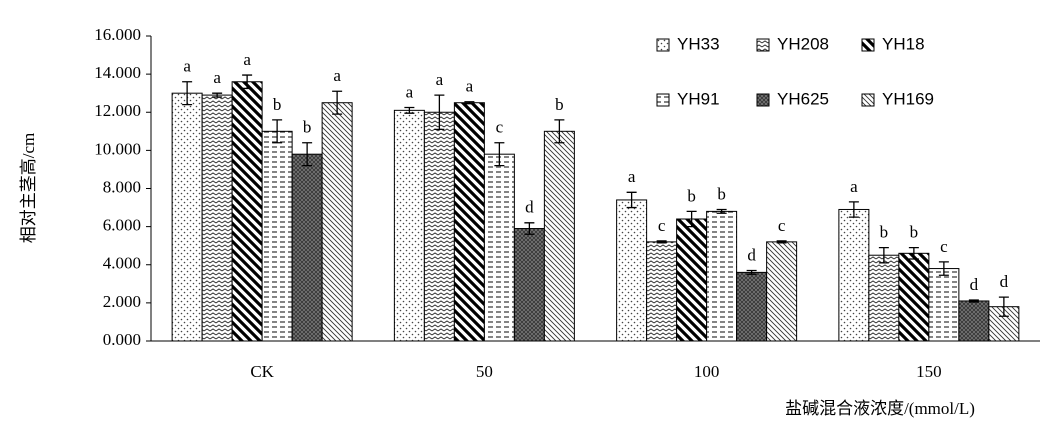 Image resolution: width=1064 pixels, height=436 pixels. I want to click on legend-label: YH169, so click(908, 98).